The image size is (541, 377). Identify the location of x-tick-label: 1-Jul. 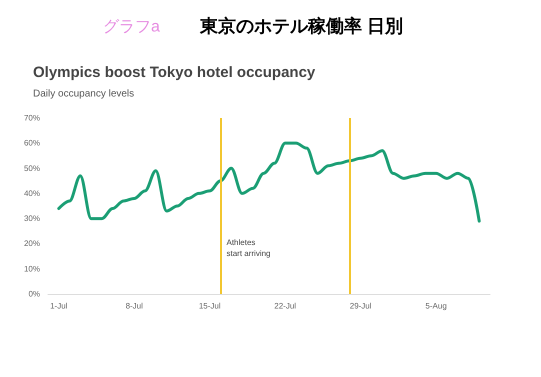
(59, 306).